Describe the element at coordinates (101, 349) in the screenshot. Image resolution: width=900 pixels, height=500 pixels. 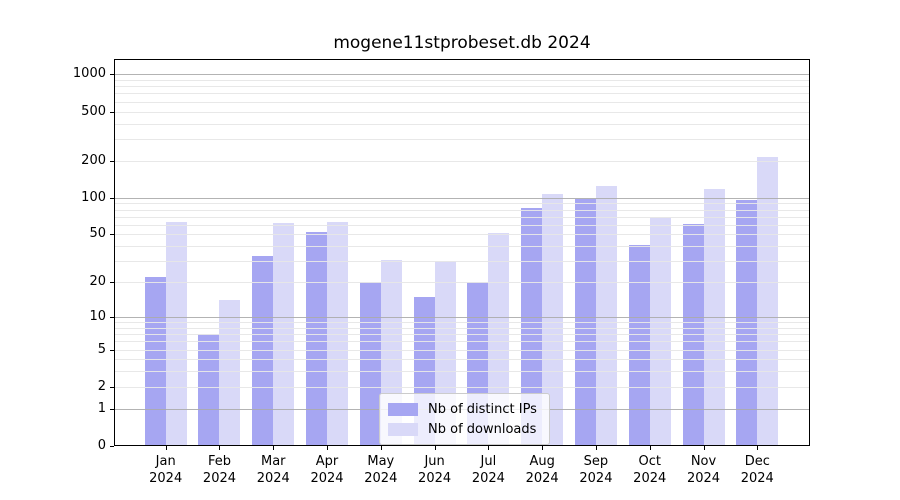
I see `y-tick-label: 5` at that location.